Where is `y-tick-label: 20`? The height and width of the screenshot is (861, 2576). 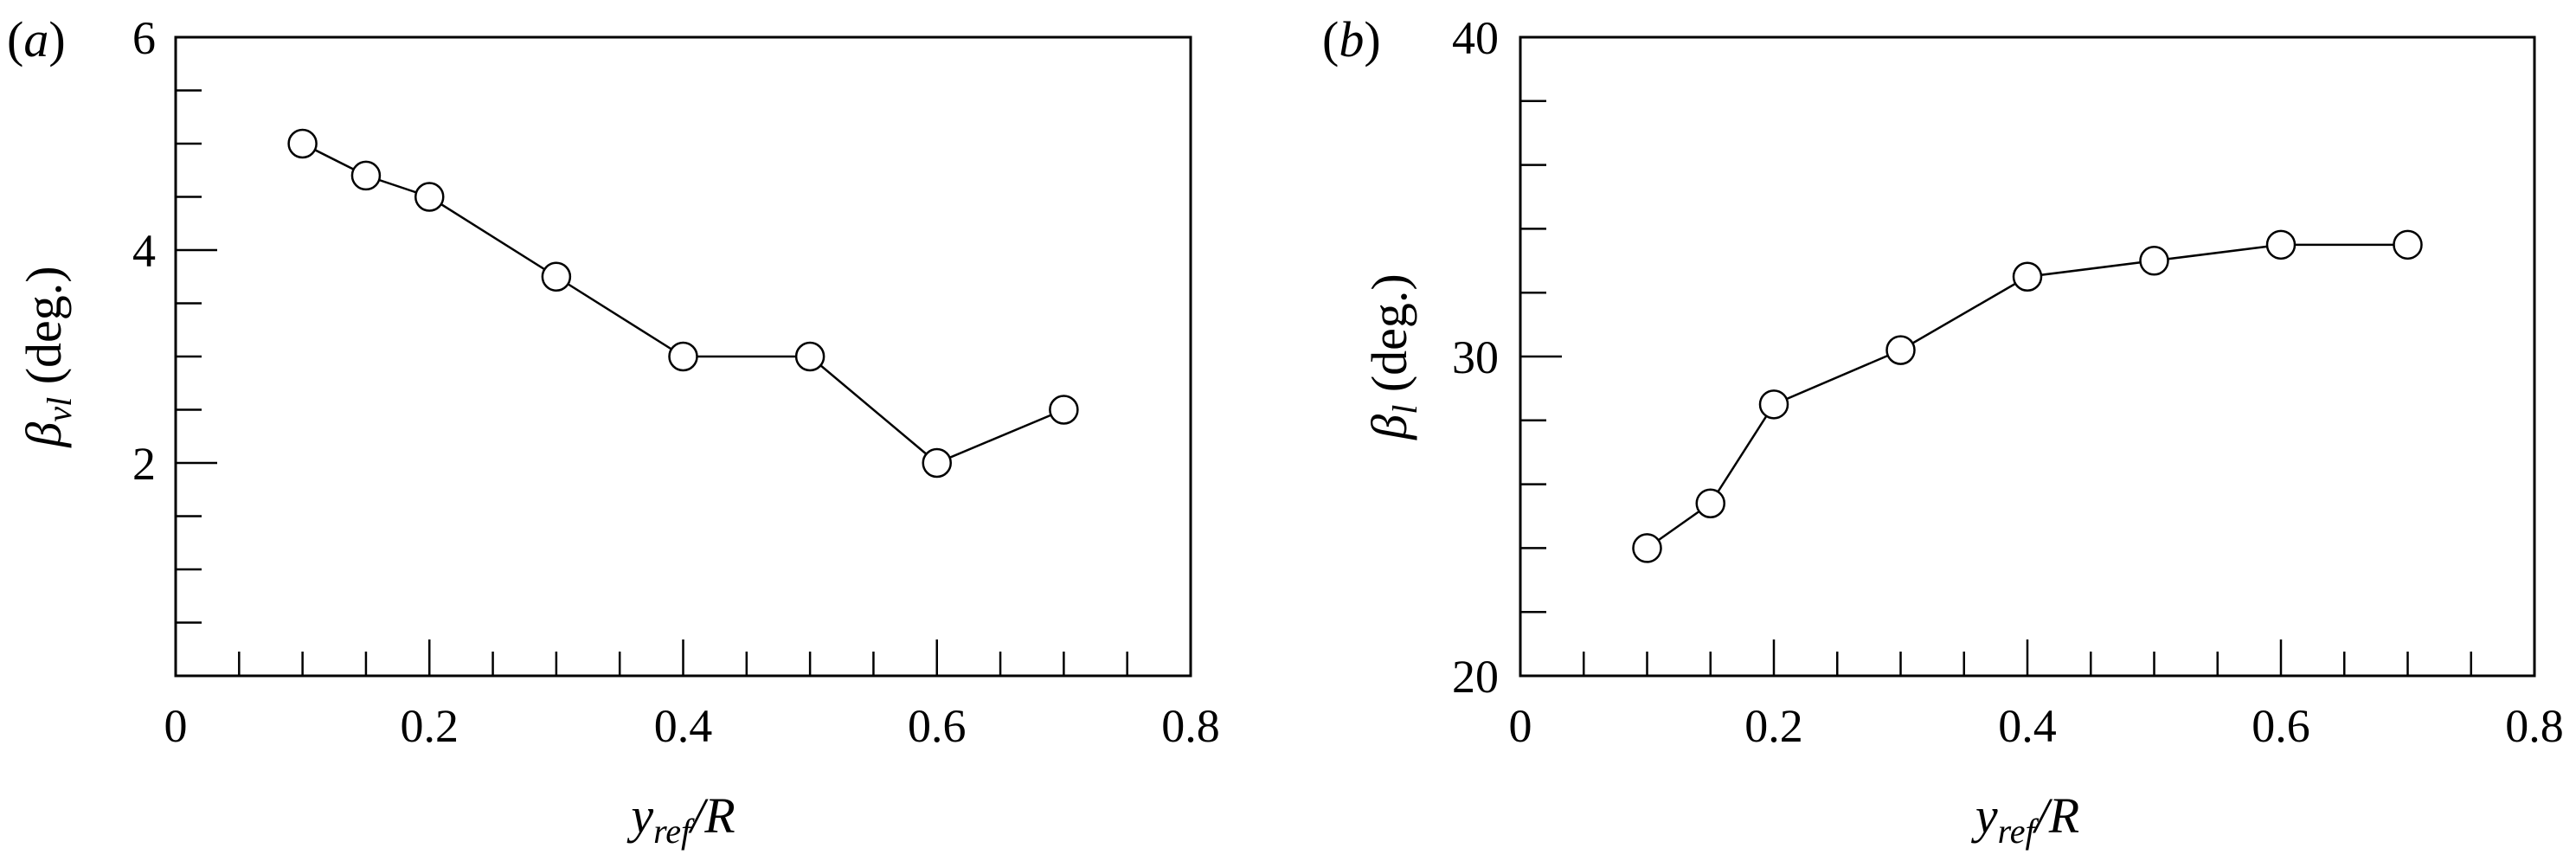
y-tick-label: 20 is located at coordinates (1476, 677).